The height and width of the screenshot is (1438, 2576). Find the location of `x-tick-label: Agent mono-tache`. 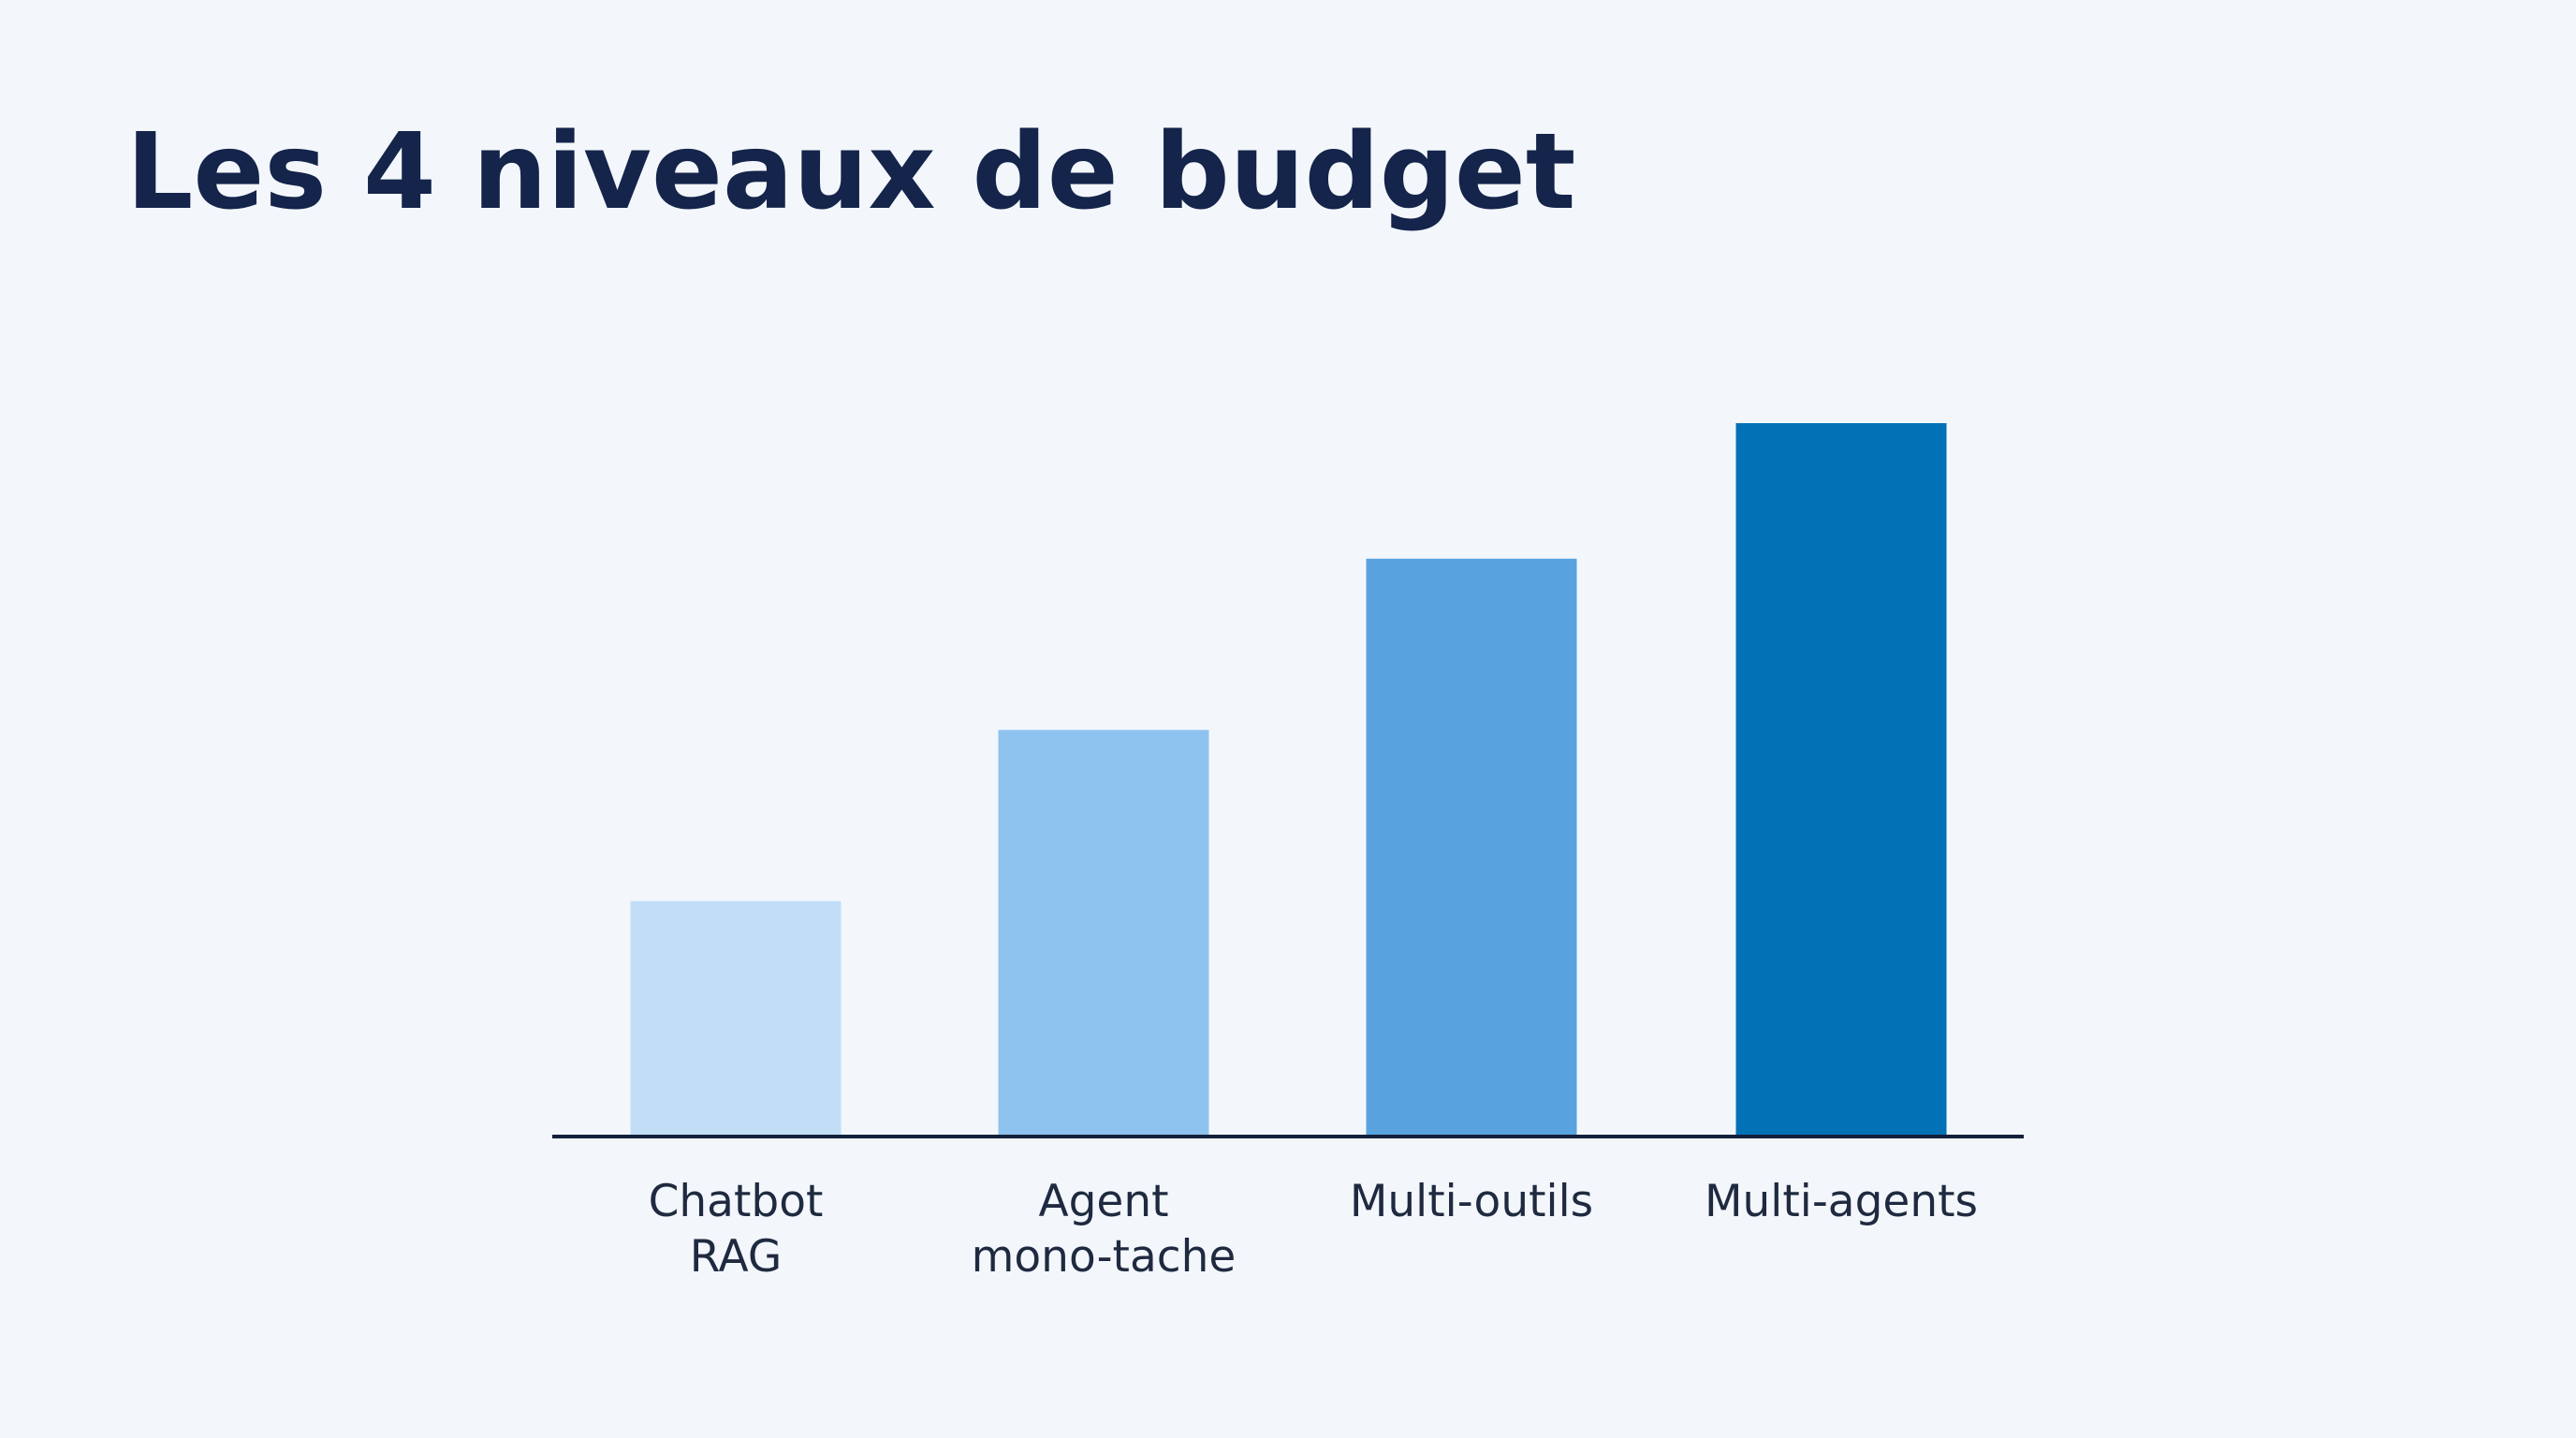

x-tick-label: Agent mono-tache is located at coordinates (1104, 1229).